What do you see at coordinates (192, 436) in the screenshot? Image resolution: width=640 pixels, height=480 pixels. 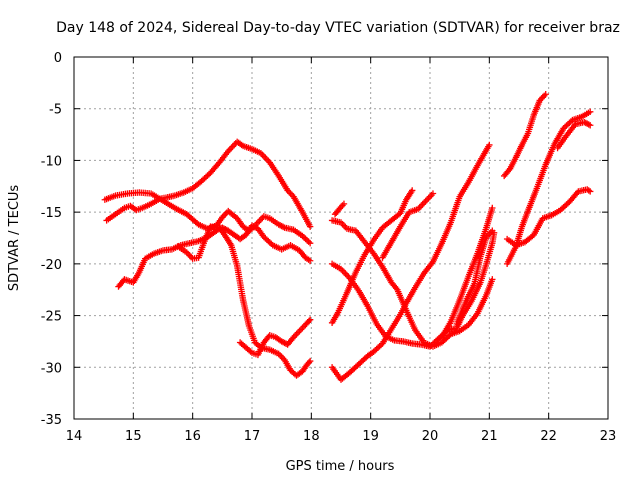 I see `x-tick-label: 16` at bounding box center [192, 436].